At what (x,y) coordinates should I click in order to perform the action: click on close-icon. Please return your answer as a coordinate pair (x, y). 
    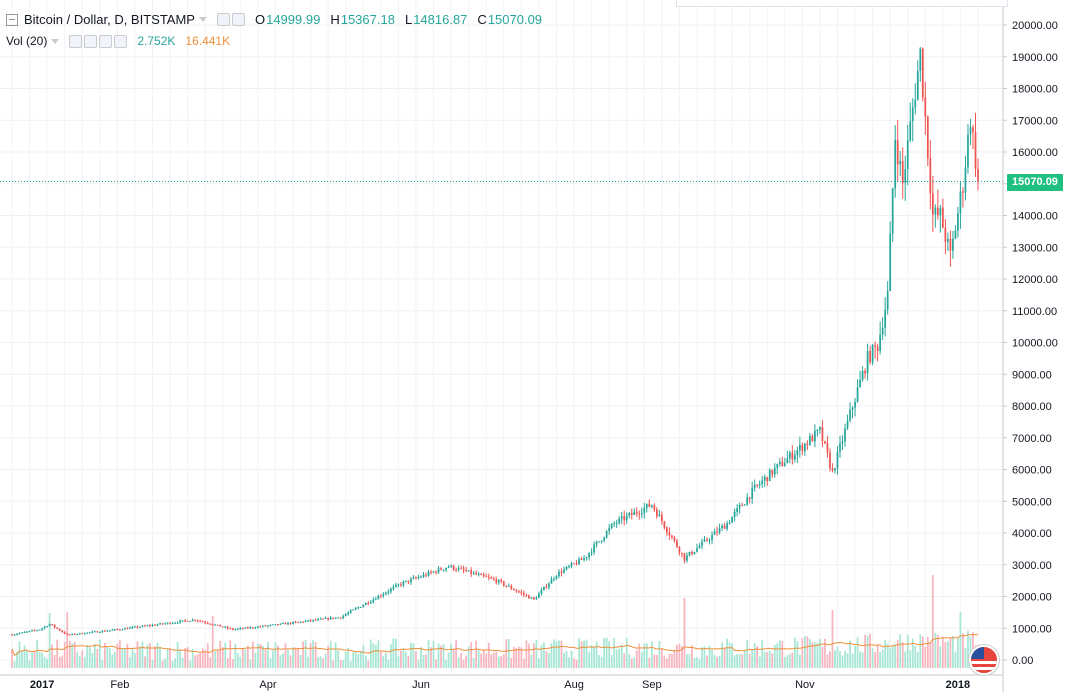
    Looking at the image, I should click on (121, 41).